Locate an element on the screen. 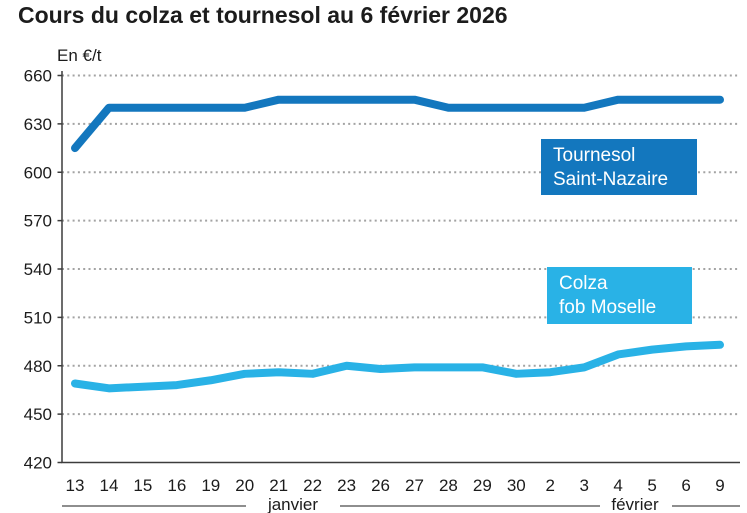 Image resolution: width=747 pixels, height=513 pixels. x-tick-label-27: 27 is located at coordinates (414, 485).